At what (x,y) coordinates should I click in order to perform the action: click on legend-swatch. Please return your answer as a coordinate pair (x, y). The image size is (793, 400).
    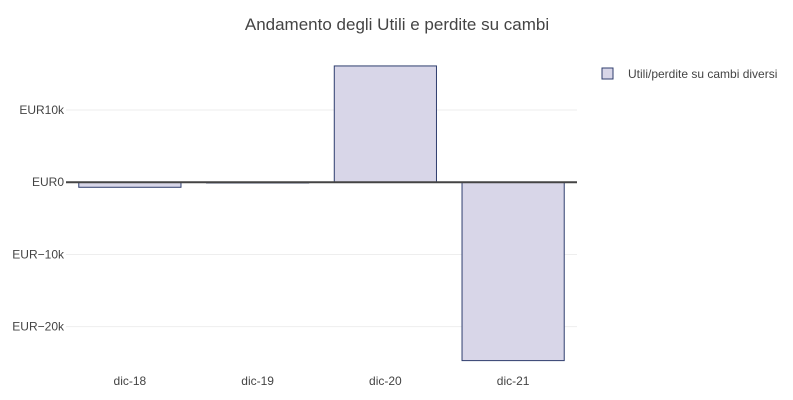
    Looking at the image, I should click on (607, 73).